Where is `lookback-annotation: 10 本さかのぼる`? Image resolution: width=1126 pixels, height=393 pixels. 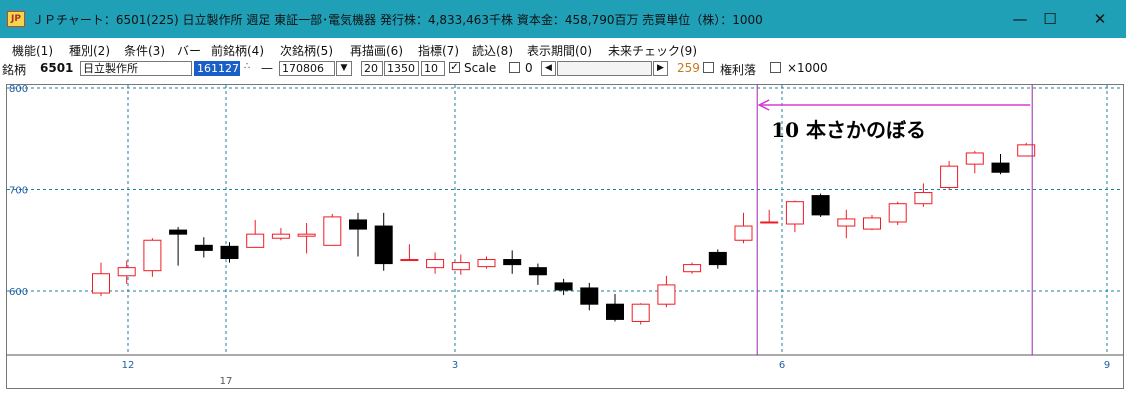 lookback-annotation: 10 本さかのぼる is located at coordinates (848, 130).